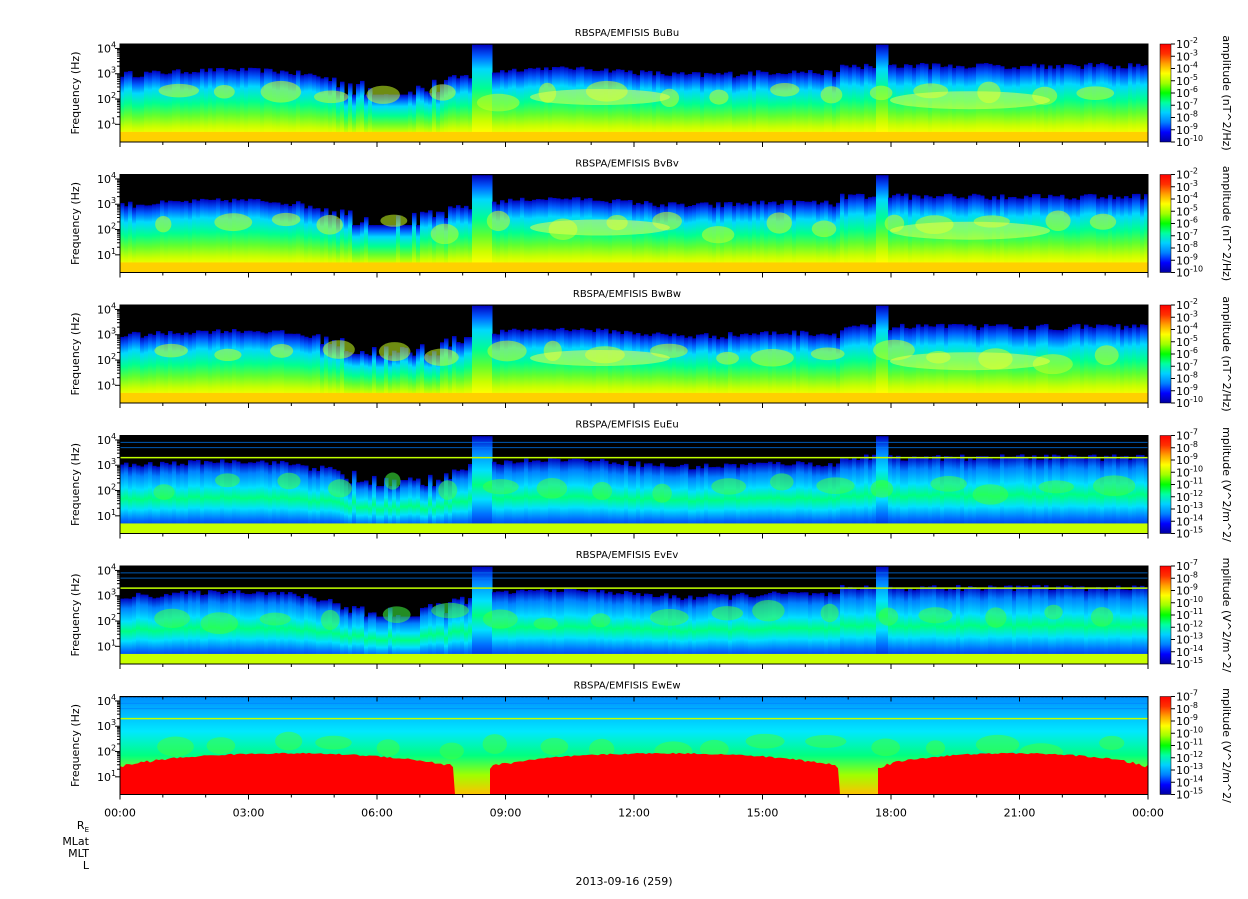 This screenshot has width=1248, height=899. I want to click on x-tick-label: 12:00, so click(634, 813).